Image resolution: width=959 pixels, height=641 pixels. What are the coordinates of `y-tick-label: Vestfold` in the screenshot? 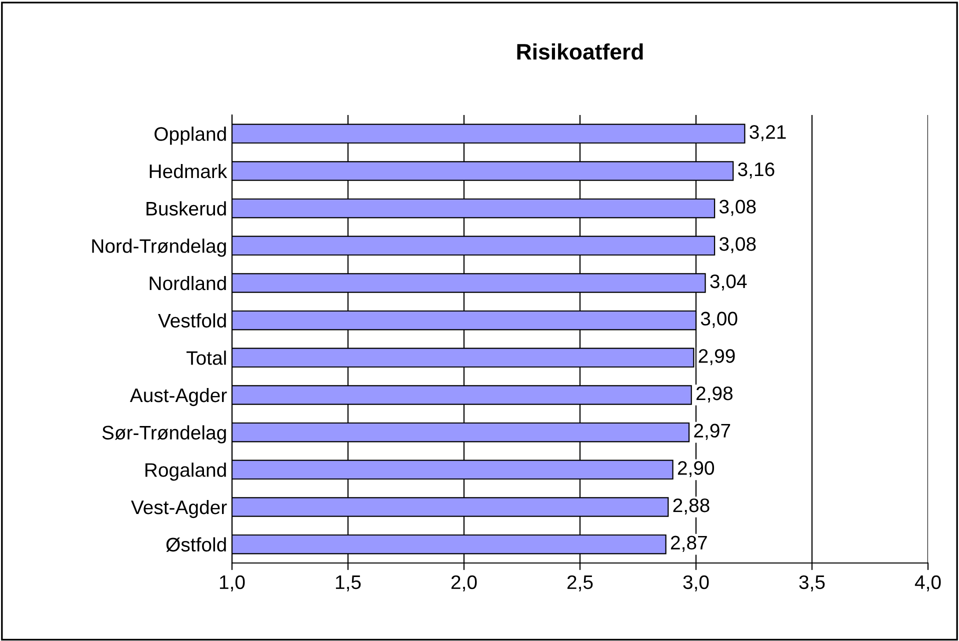 It's located at (192, 320).